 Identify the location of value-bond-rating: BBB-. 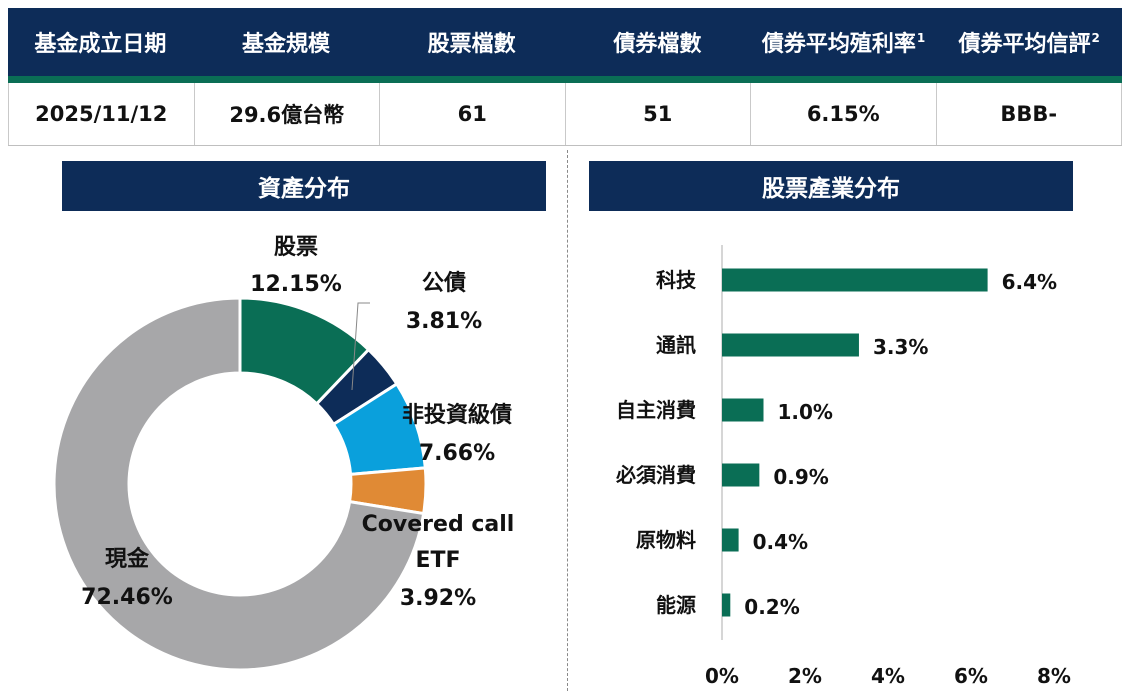
(1028, 114).